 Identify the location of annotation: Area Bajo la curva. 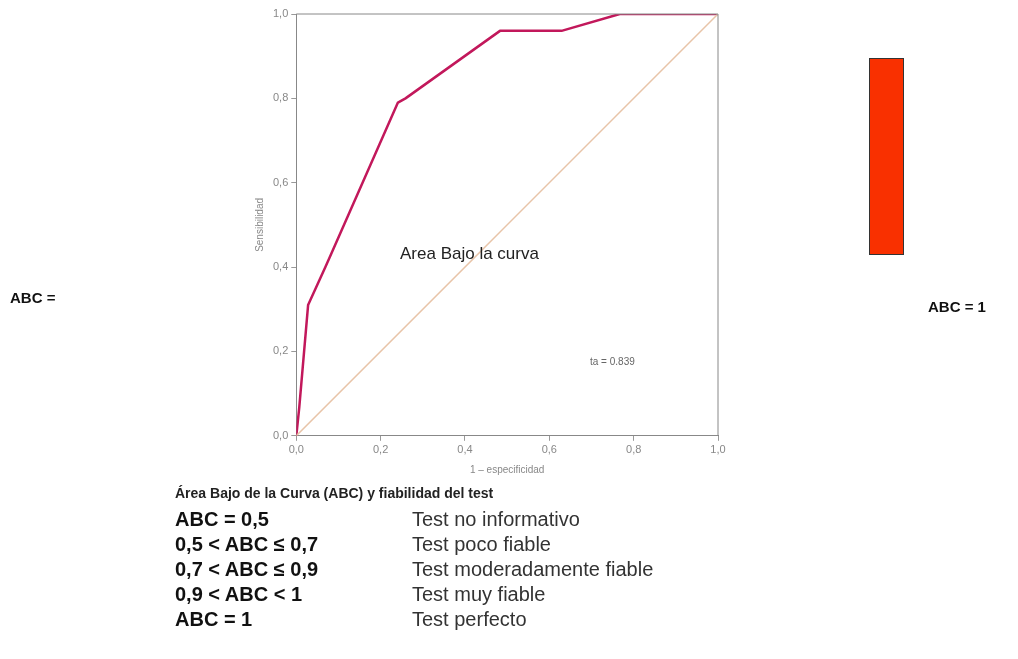
(469, 254).